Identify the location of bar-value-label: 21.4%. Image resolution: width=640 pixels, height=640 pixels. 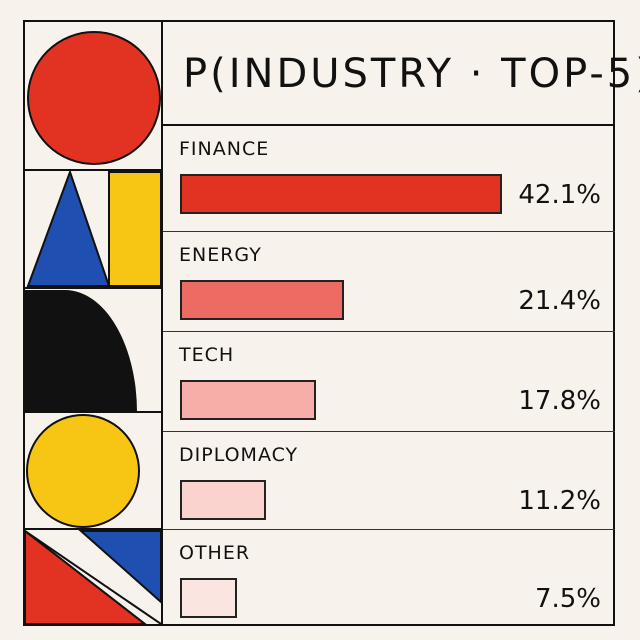
(559, 301).